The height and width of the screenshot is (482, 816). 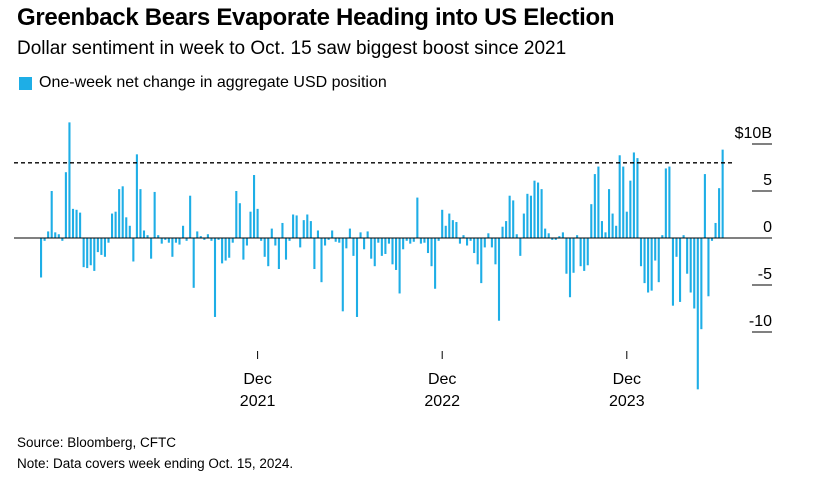 I want to click on y-tick-label: 0, so click(x=767, y=227).